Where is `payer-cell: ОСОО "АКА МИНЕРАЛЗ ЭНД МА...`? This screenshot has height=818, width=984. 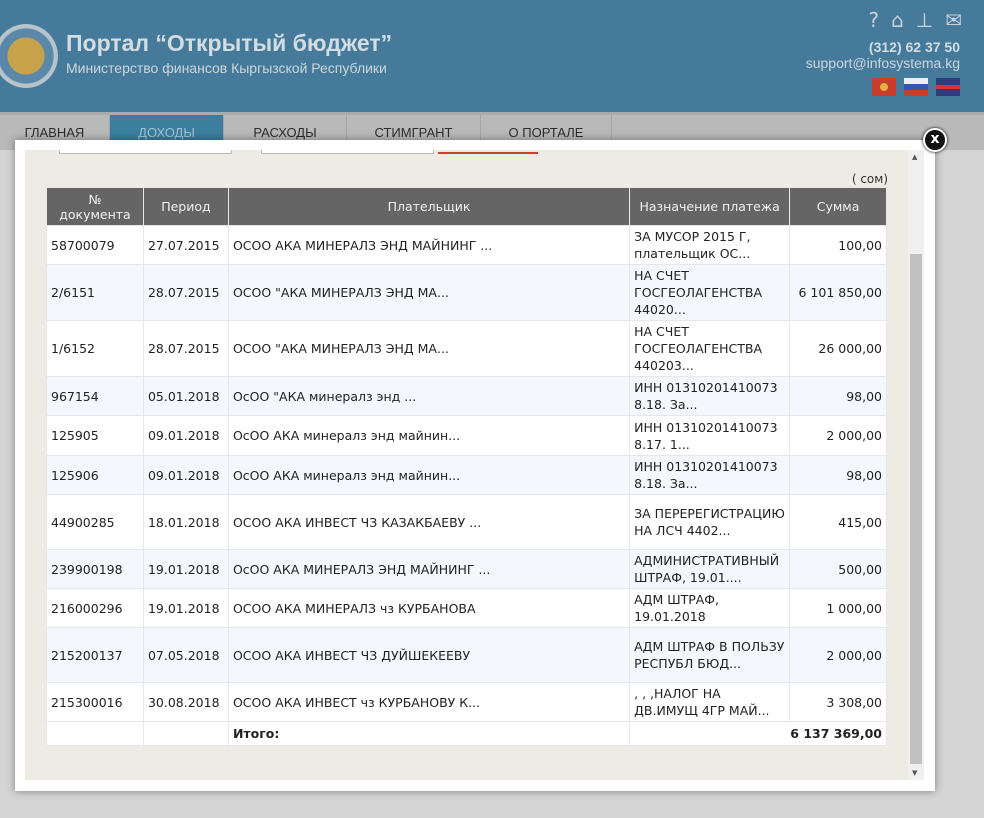 payer-cell: ОСОО "АКА МИНЕРАЛЗ ЭНД МА... is located at coordinates (429, 292).